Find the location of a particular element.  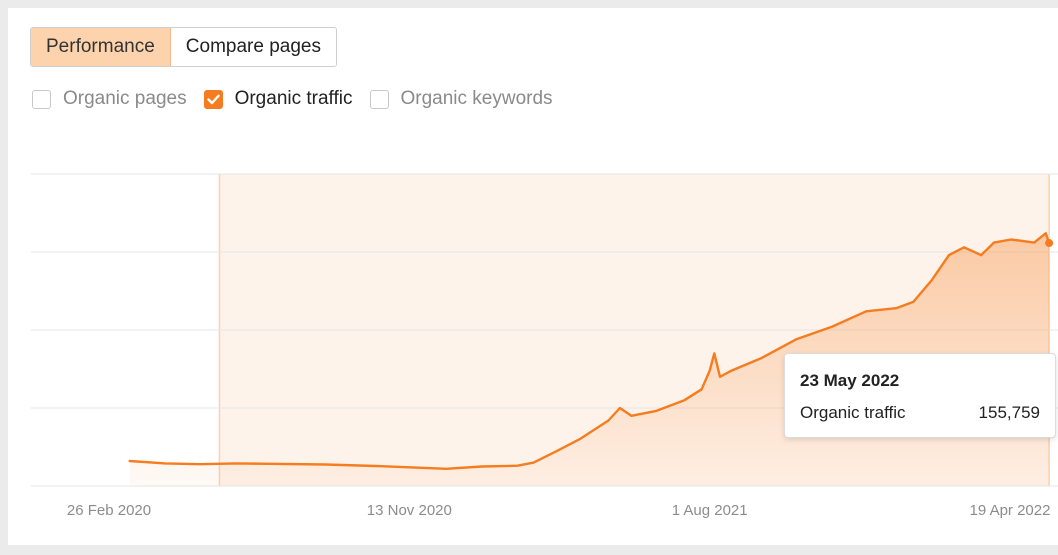

checkbox-organic-keywords: Organic keywords is located at coordinates (461, 99).